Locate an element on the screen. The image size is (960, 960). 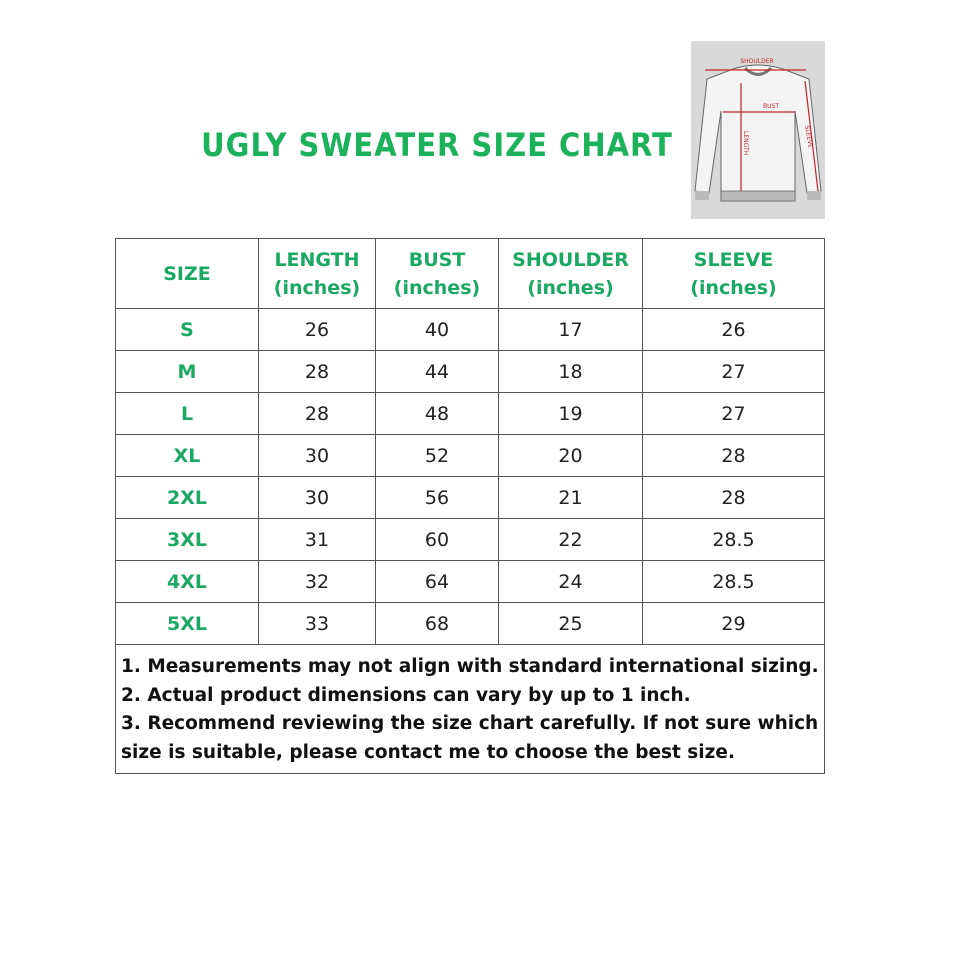
measurement-cell: 22 is located at coordinates (570, 539).